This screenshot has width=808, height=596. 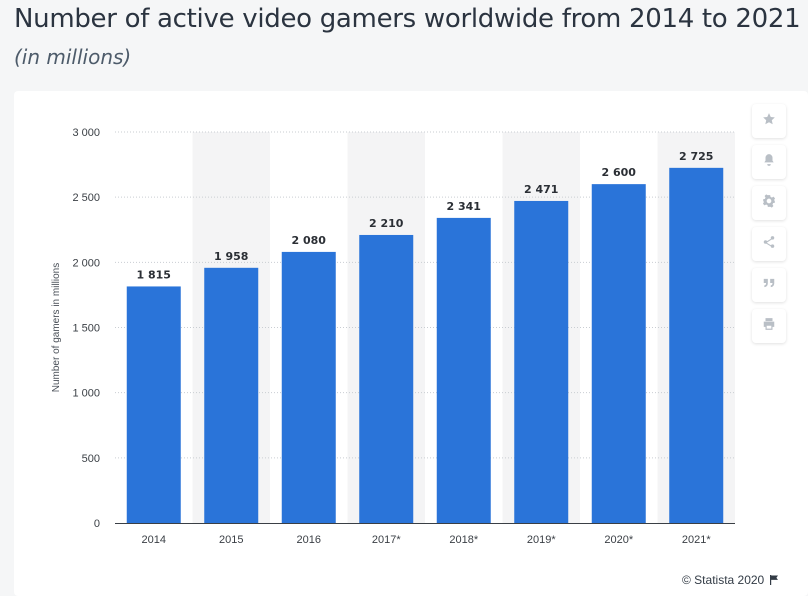 I want to click on y-tick-label: 2 500, so click(x=86, y=198).